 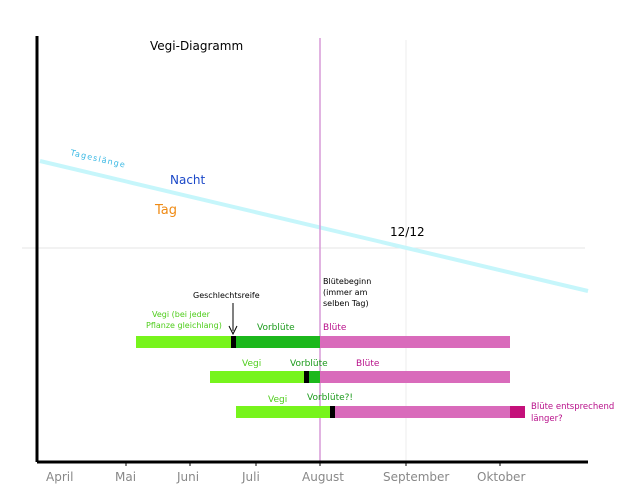 I want to click on row-1-flower-label: Blüte, so click(x=335, y=328).